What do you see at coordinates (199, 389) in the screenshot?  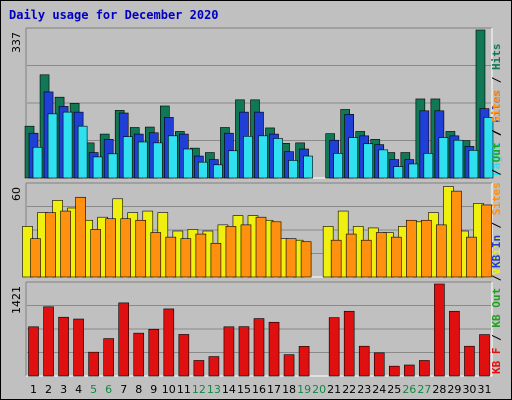 I see `x-tick-label: 12` at bounding box center [199, 389].